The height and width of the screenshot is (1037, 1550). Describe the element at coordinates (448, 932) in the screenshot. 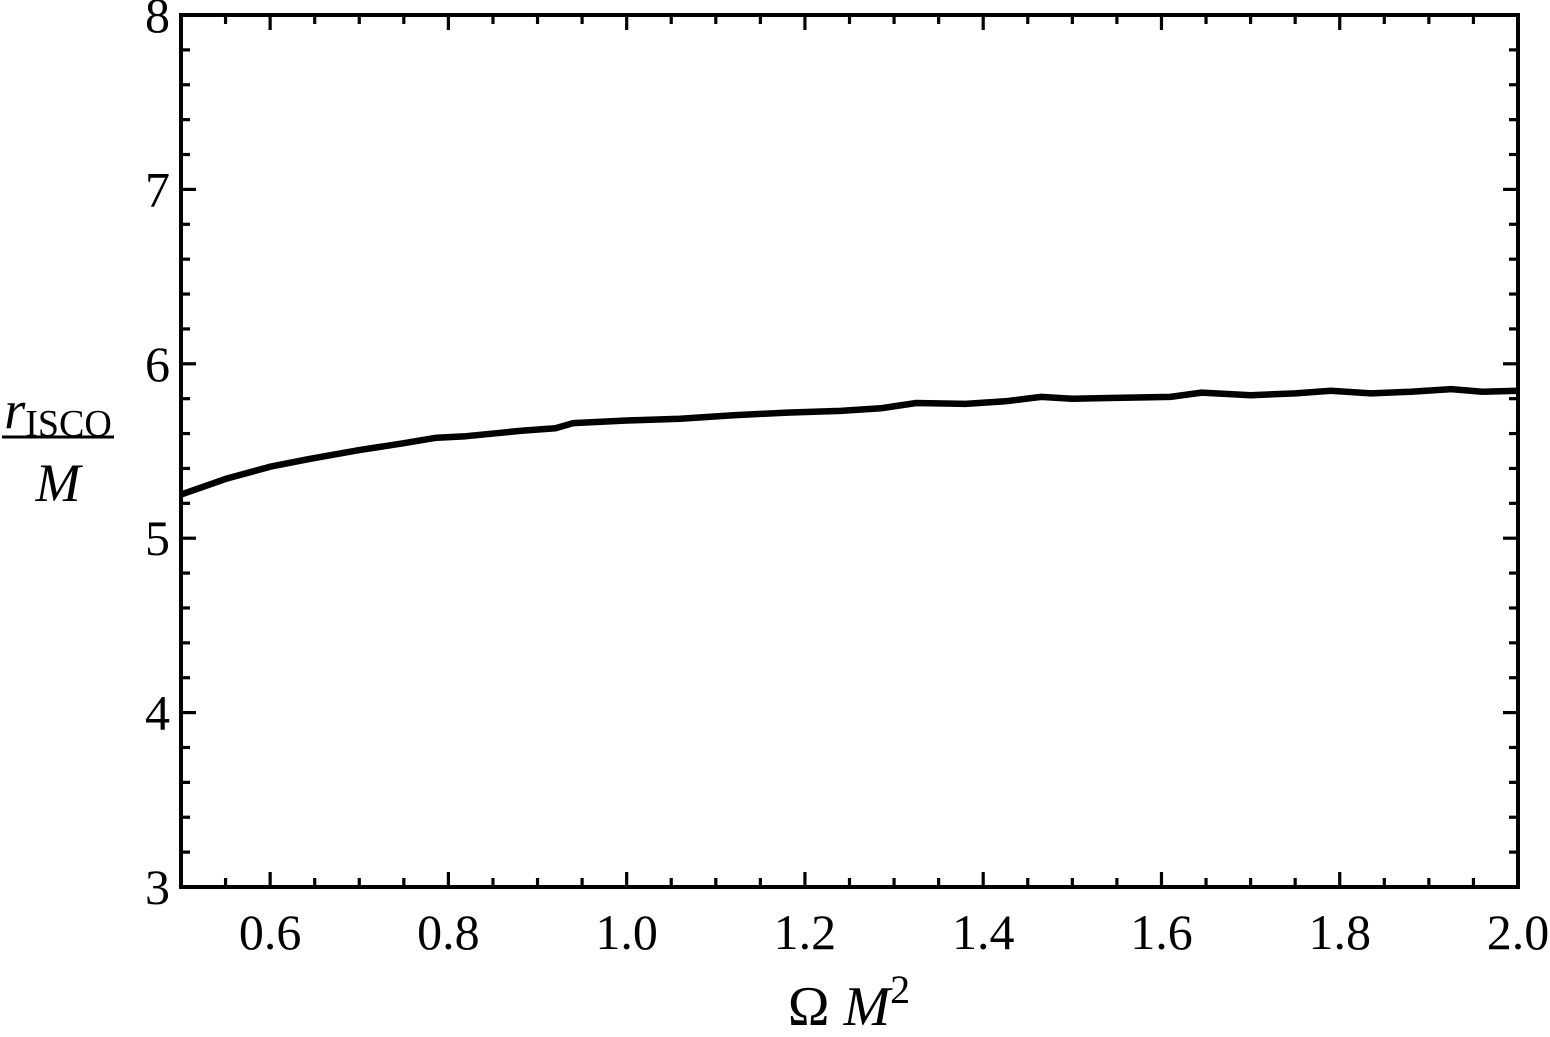

I see `x-tick-label: 0.8` at that location.